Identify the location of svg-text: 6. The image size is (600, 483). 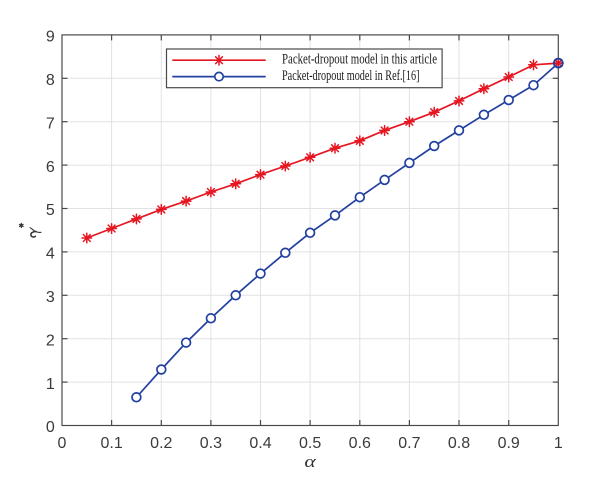
(50, 167).